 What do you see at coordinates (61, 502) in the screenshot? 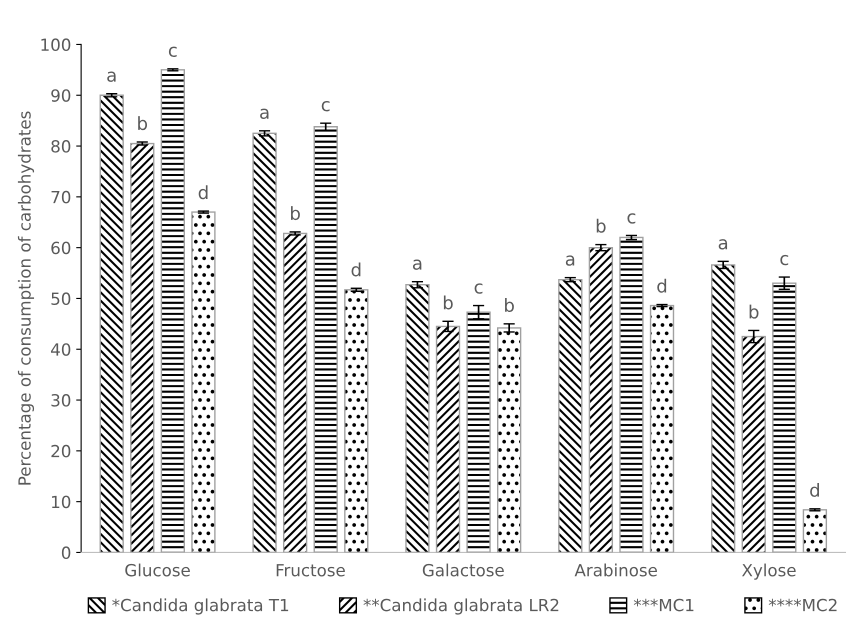
I see `y-tick-label: 10` at bounding box center [61, 502].